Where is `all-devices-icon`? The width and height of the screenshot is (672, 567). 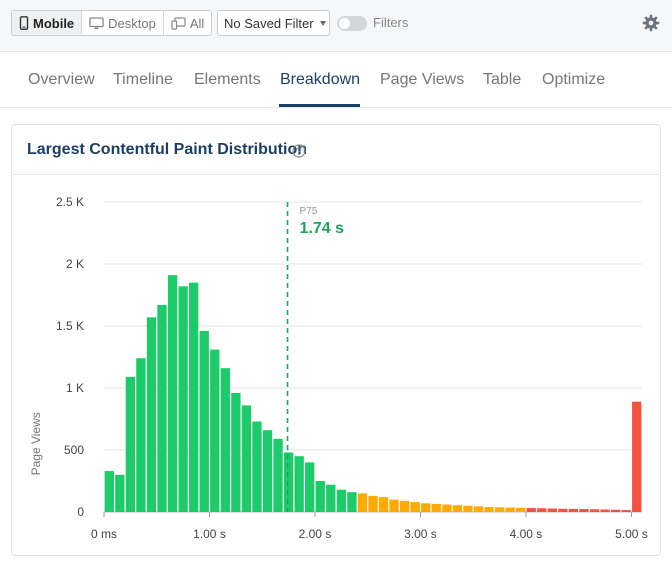 all-devices-icon is located at coordinates (178, 23).